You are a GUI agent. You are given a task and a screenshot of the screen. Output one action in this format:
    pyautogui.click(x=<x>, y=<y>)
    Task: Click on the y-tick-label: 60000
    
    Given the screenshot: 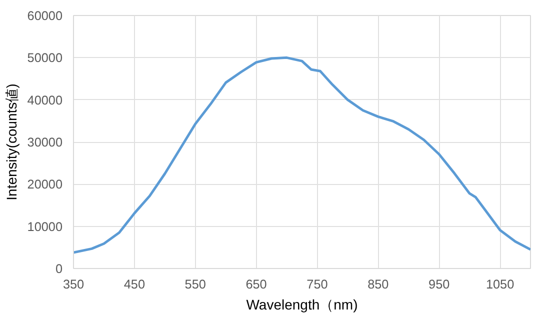 What is the action you would take?
    pyautogui.click(x=45, y=16)
    